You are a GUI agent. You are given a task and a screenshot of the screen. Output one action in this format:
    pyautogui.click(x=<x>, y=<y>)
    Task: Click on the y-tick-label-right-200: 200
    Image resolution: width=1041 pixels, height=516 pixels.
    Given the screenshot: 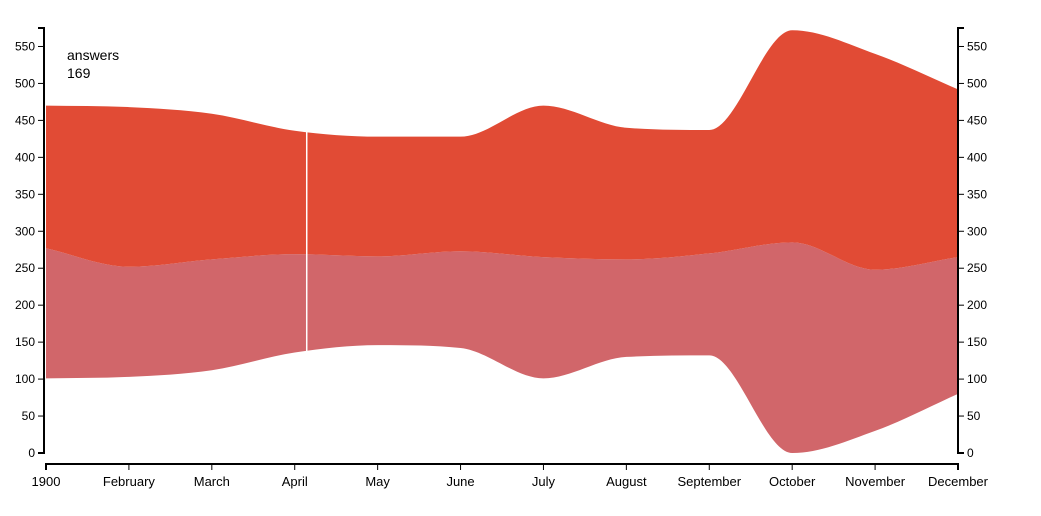 What is the action you would take?
    pyautogui.click(x=977, y=305)
    